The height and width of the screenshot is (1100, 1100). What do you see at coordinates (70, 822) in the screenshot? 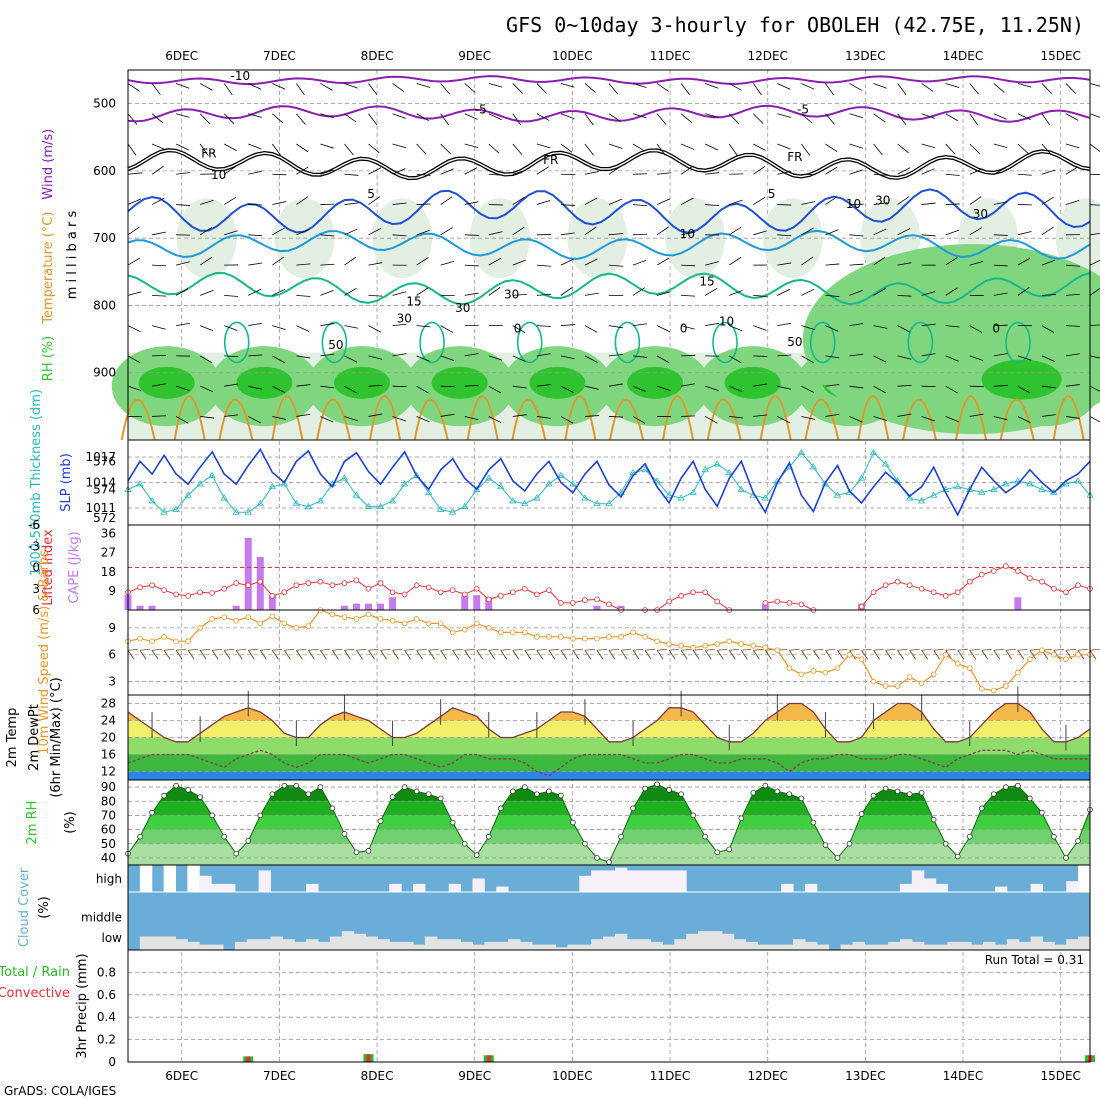
I see `rh-unit: (%)` at bounding box center [70, 822].